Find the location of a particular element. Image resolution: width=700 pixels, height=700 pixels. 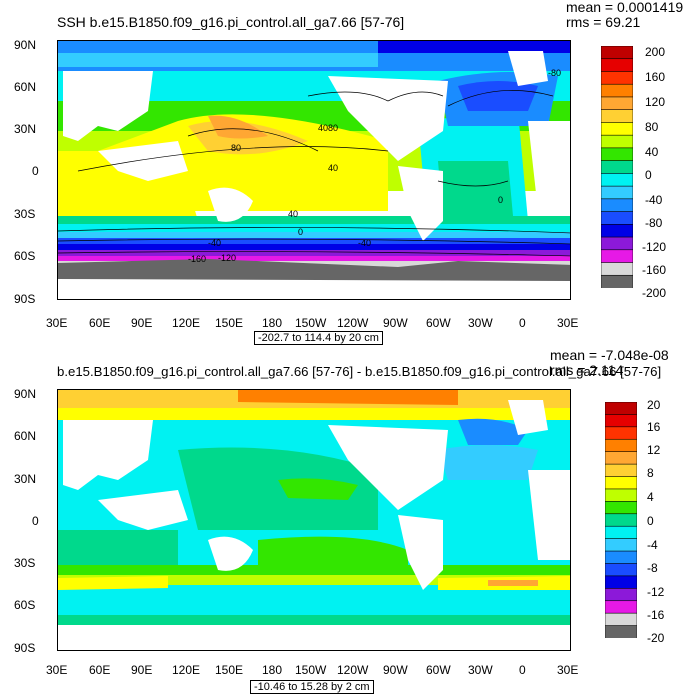

panel2-colorbar-label: -8 is located at coordinates (652, 568).